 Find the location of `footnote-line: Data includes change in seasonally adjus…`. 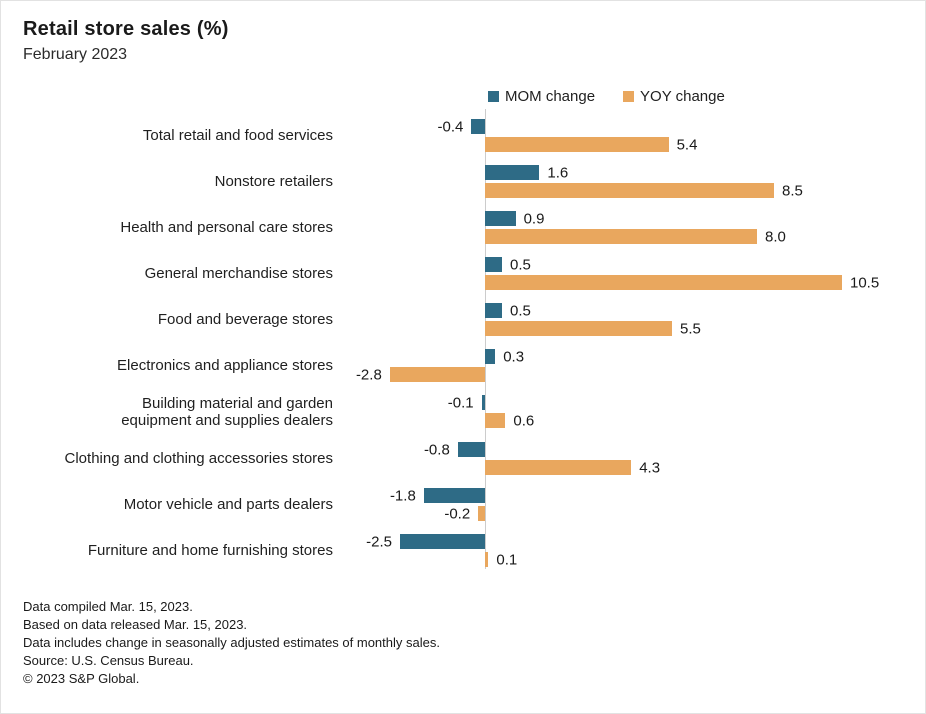

footnote-line: Data includes change in seasonally adjus… is located at coordinates (231, 642).